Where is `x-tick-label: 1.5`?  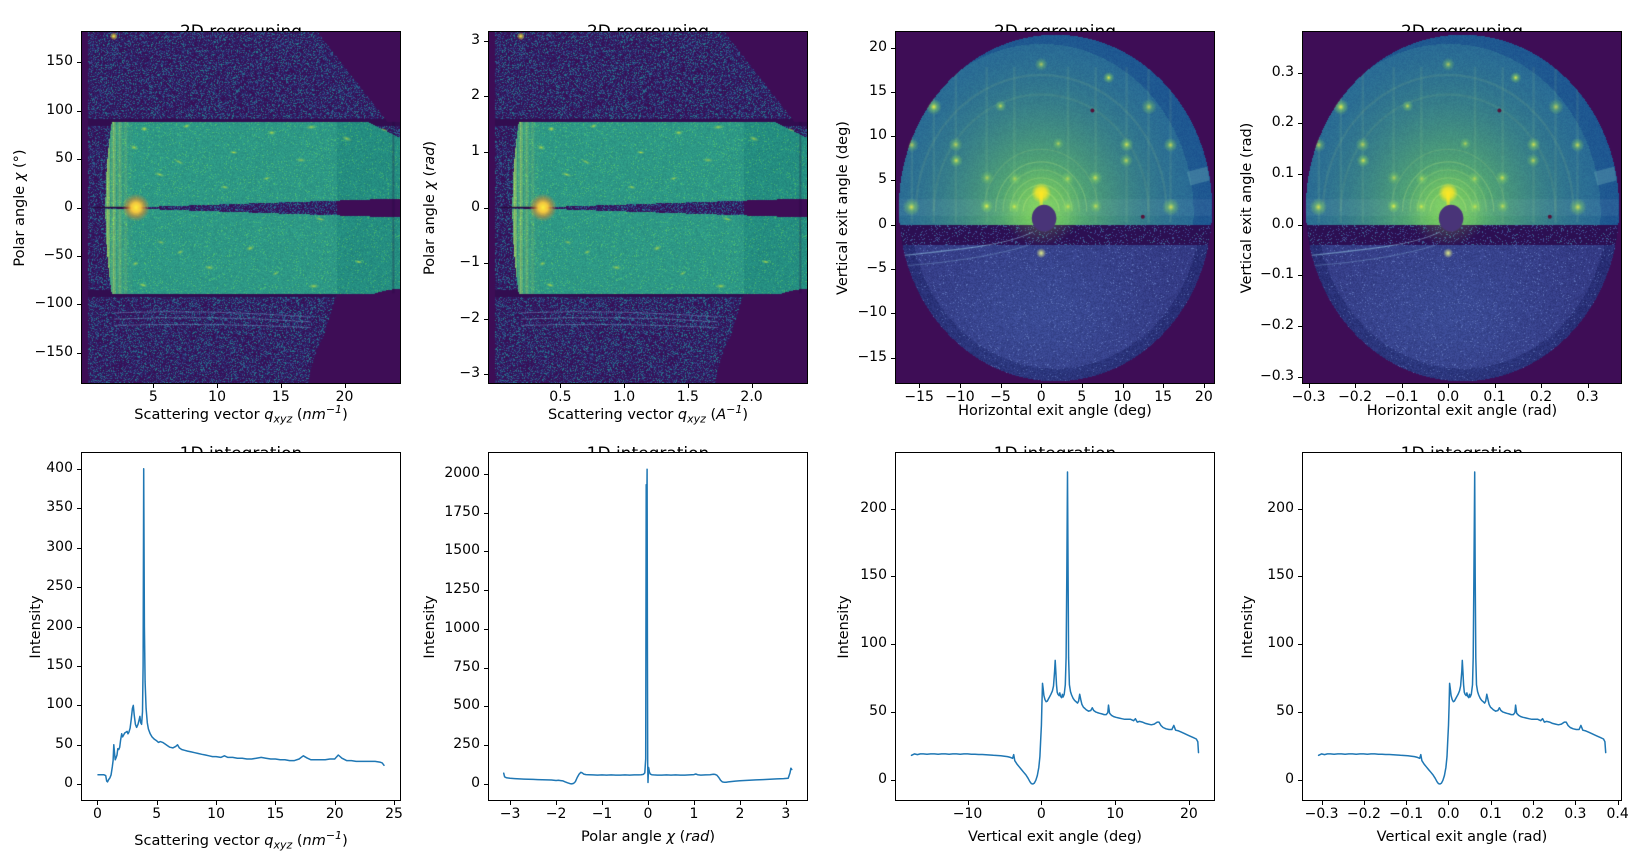 x-tick-label: 1.5 is located at coordinates (687, 397).